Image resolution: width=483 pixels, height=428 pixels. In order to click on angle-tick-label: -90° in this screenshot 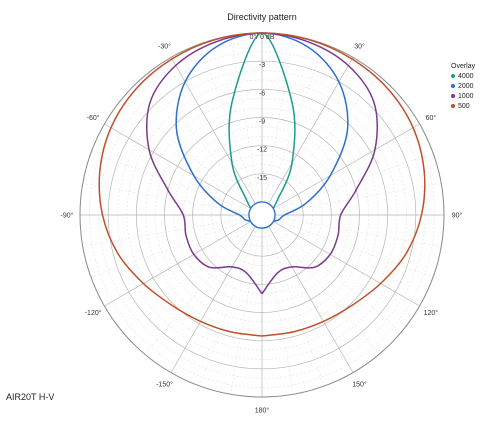, I will do `click(67, 216)`.